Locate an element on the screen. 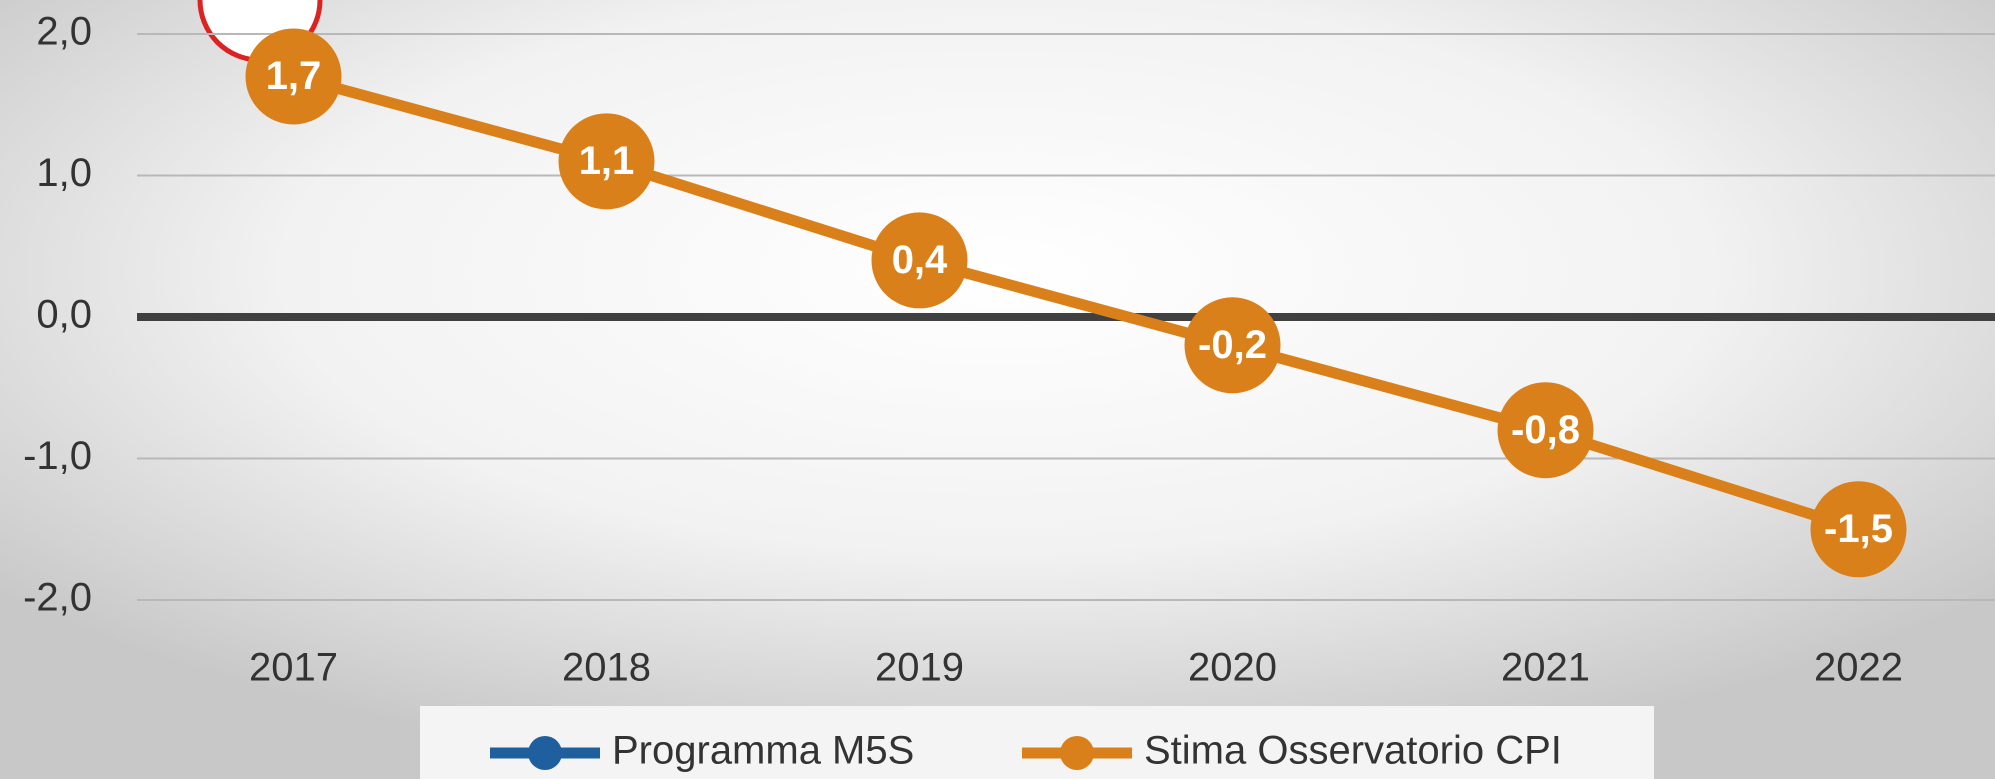 The image size is (1995, 779). legend-box is located at coordinates (1037, 742).